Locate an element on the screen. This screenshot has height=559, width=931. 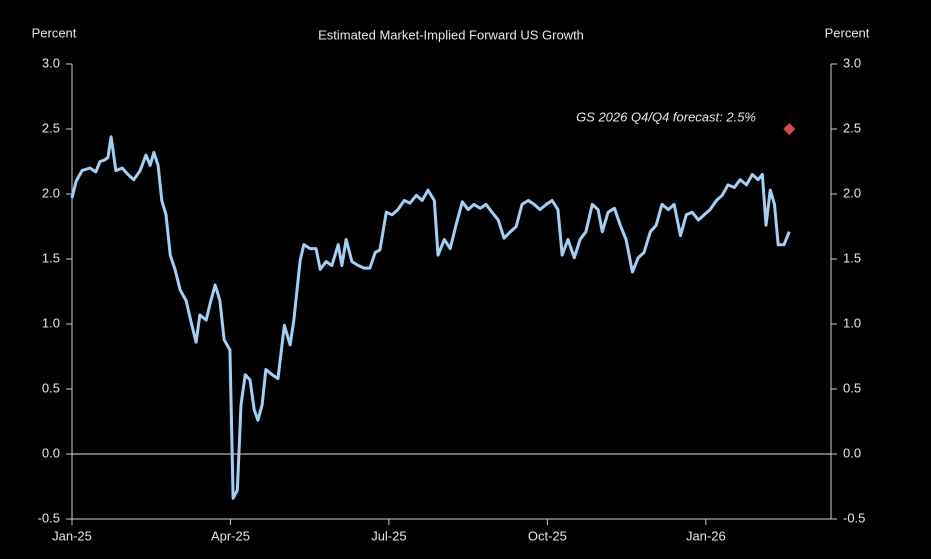
x-tick-label: Jul-25 is located at coordinates (388, 535).